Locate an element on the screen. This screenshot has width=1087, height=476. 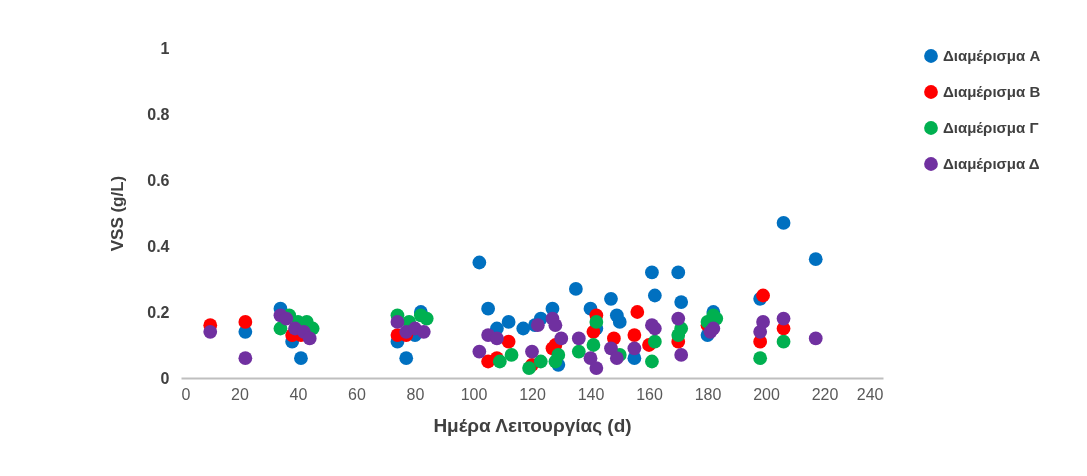
y-tick-label: 0.2 is located at coordinates (158, 312).